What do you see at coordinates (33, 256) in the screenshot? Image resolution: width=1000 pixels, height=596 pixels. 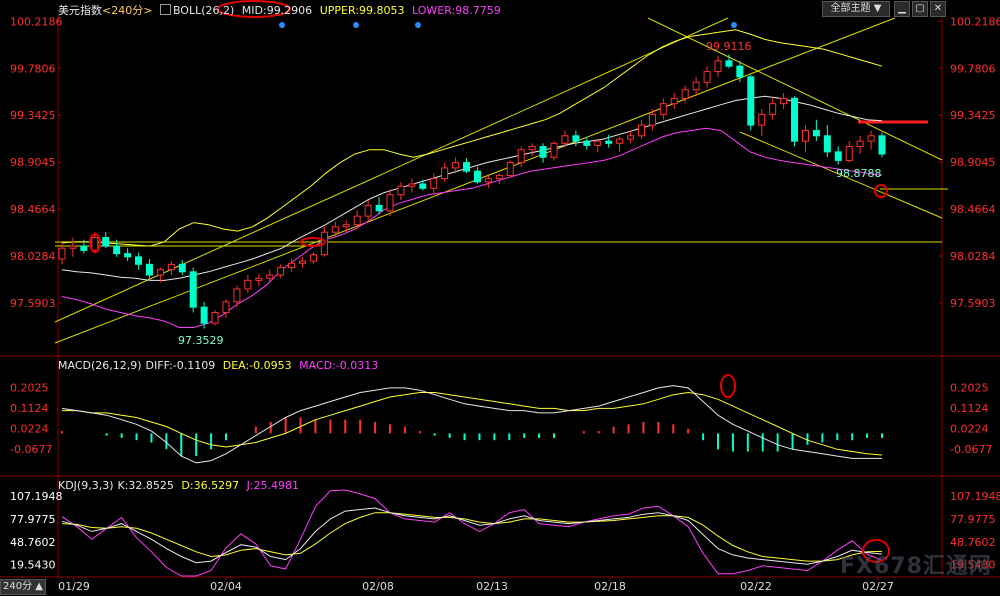 I see `price-tick-label-left: 98.0284` at bounding box center [33, 256].